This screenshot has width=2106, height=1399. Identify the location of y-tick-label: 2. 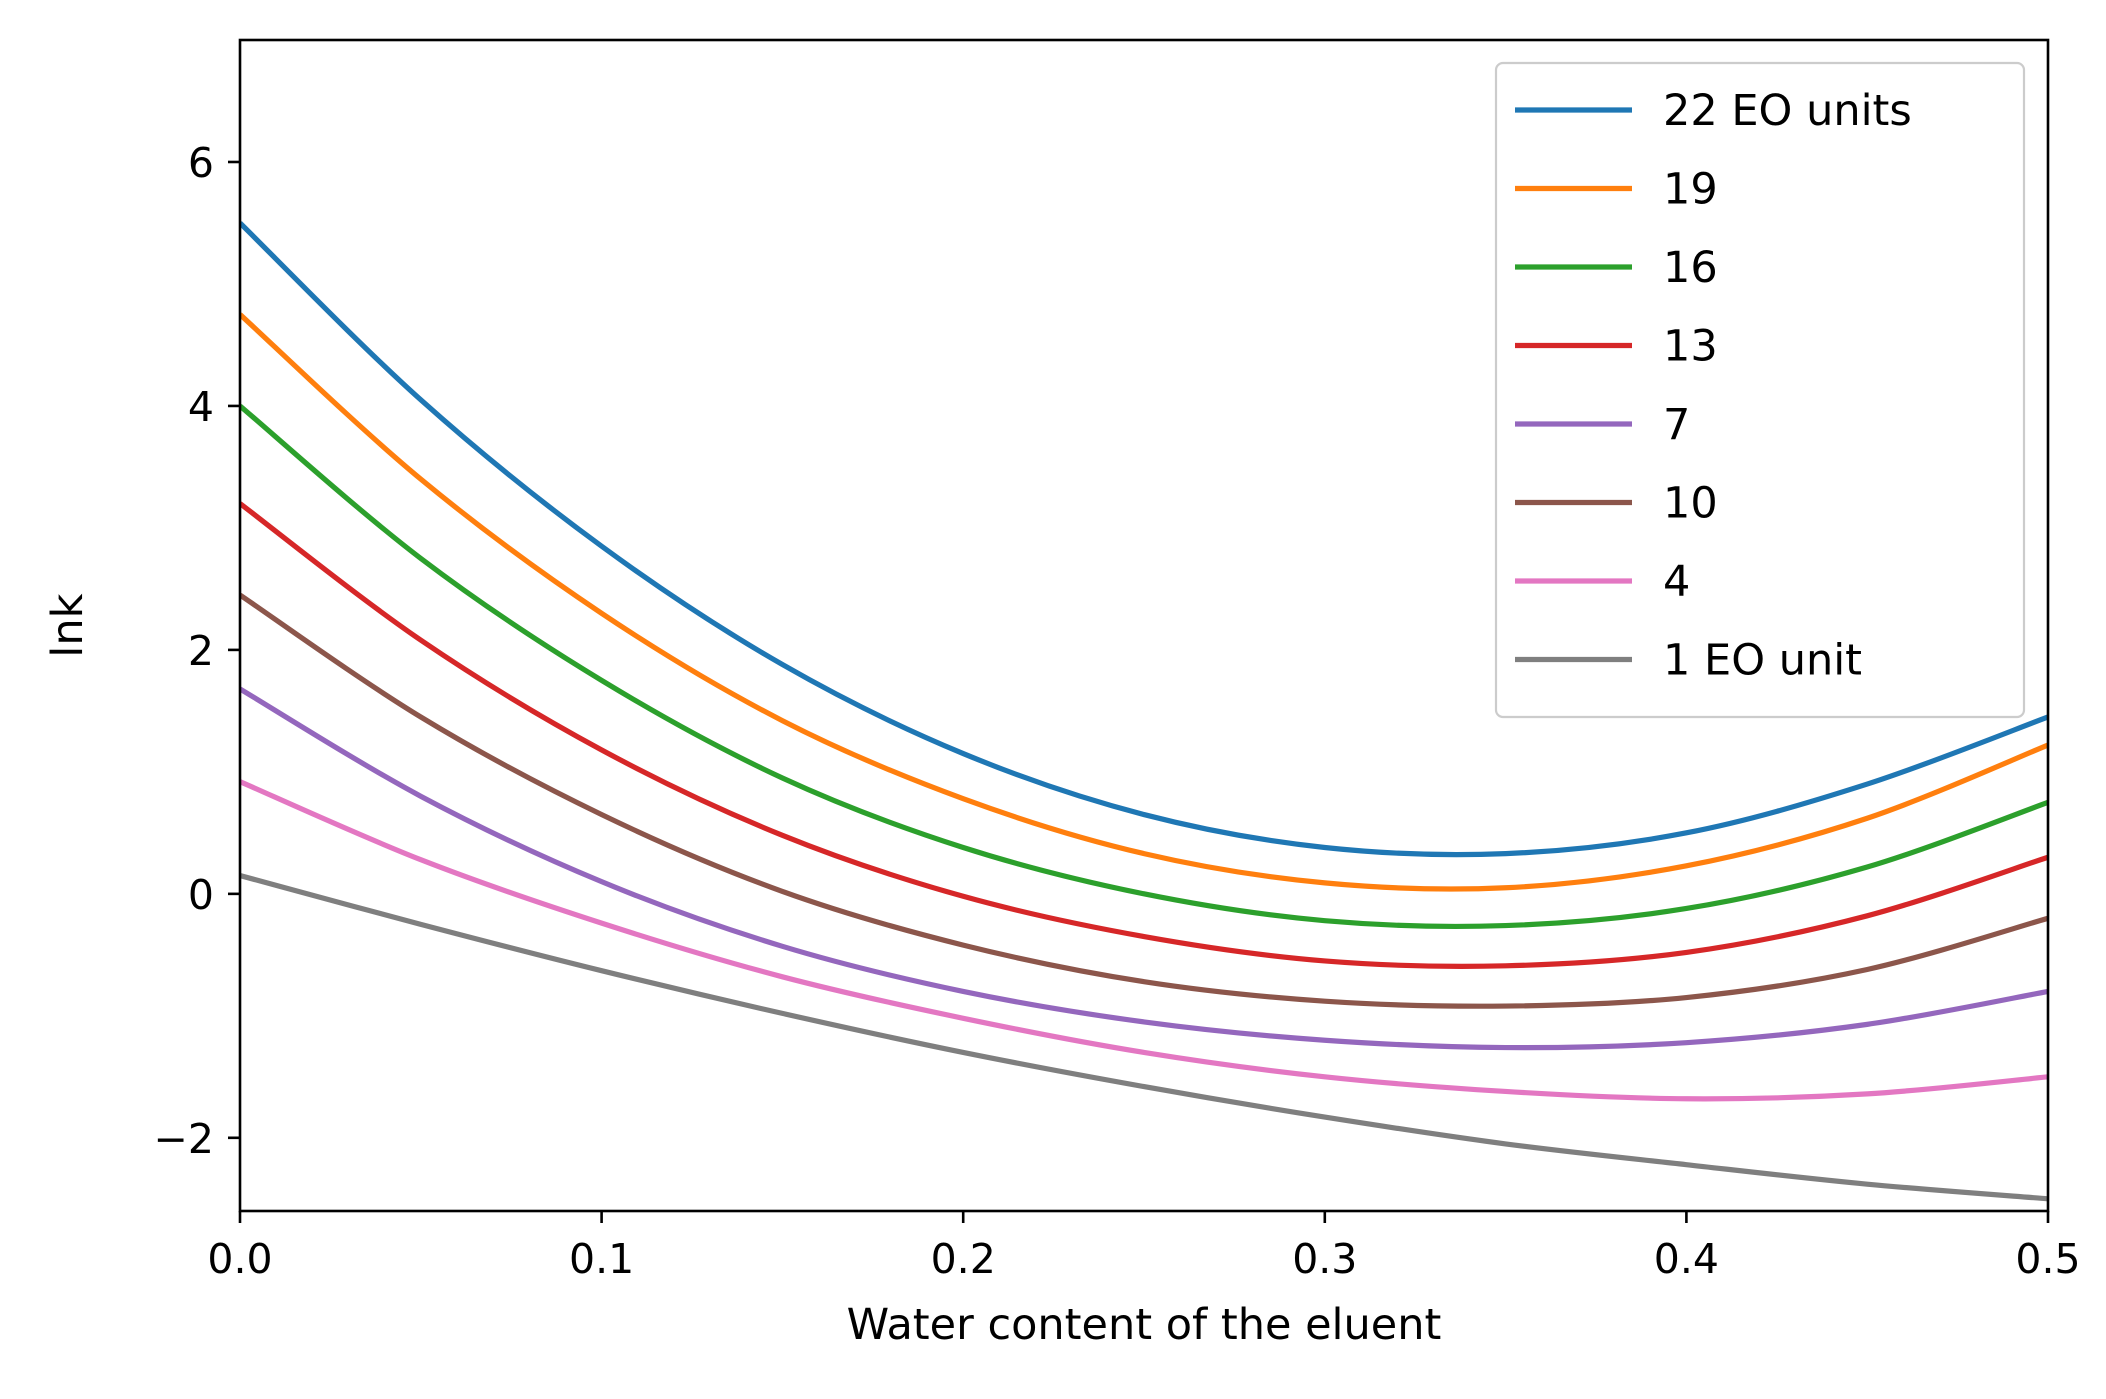
(201, 651).